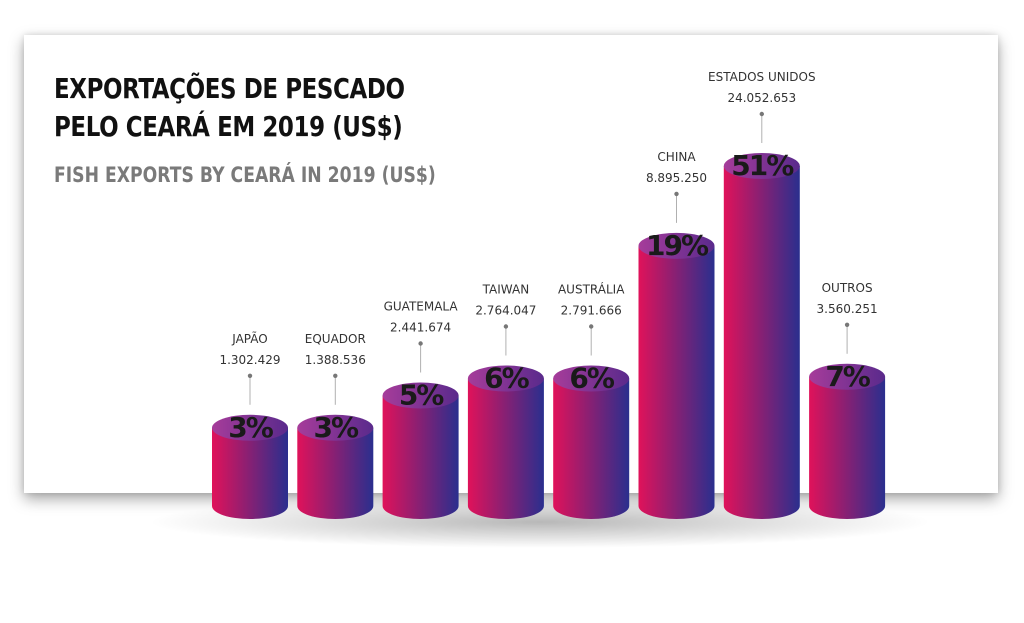 The height and width of the screenshot is (623, 1024). What do you see at coordinates (249, 360) in the screenshot?
I see `bar-value-label: 1.302.429` at bounding box center [249, 360].